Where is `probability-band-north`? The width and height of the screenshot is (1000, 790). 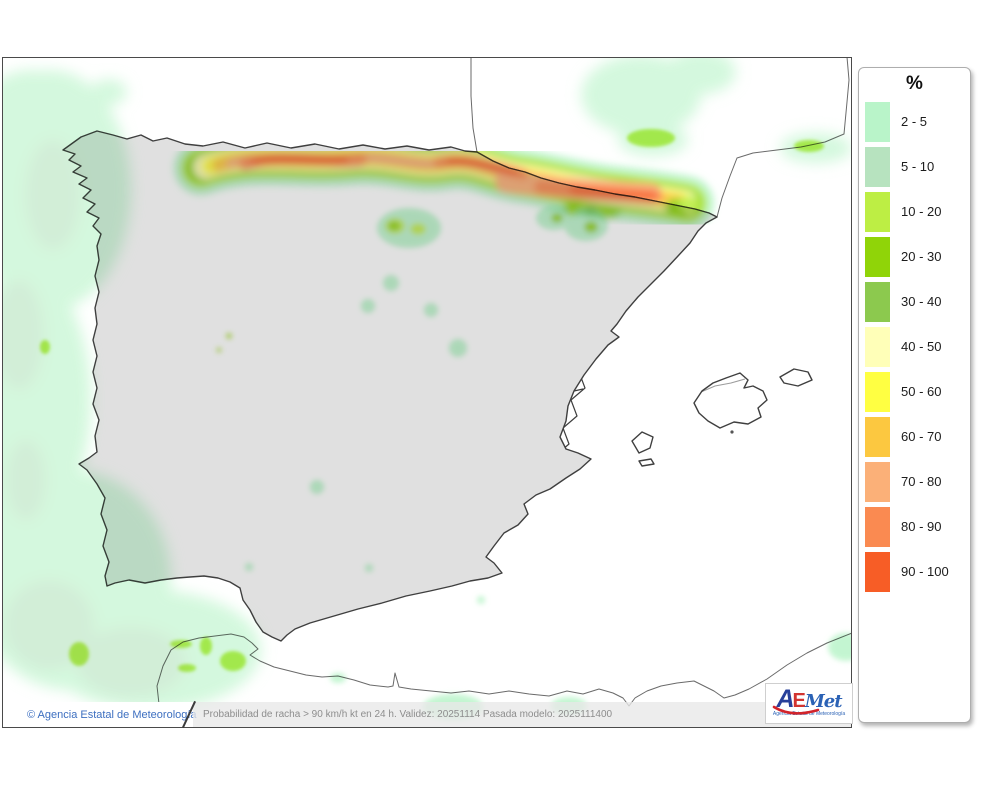 probability-band-north is located at coordinates (444, 180).